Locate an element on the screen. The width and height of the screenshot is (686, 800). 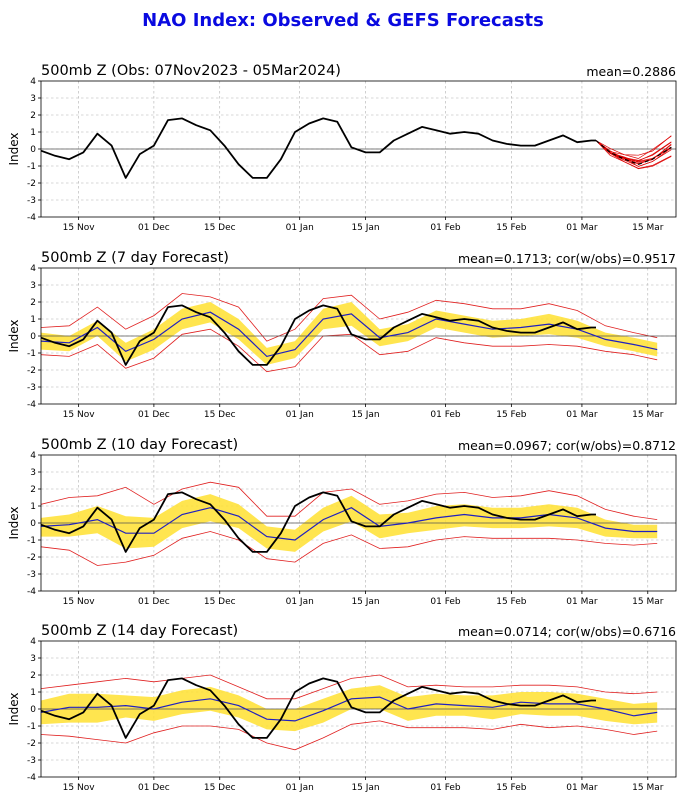
panel-stat: mean=0.0967; cor(w/obs)=0.8712 is located at coordinates (567, 445).